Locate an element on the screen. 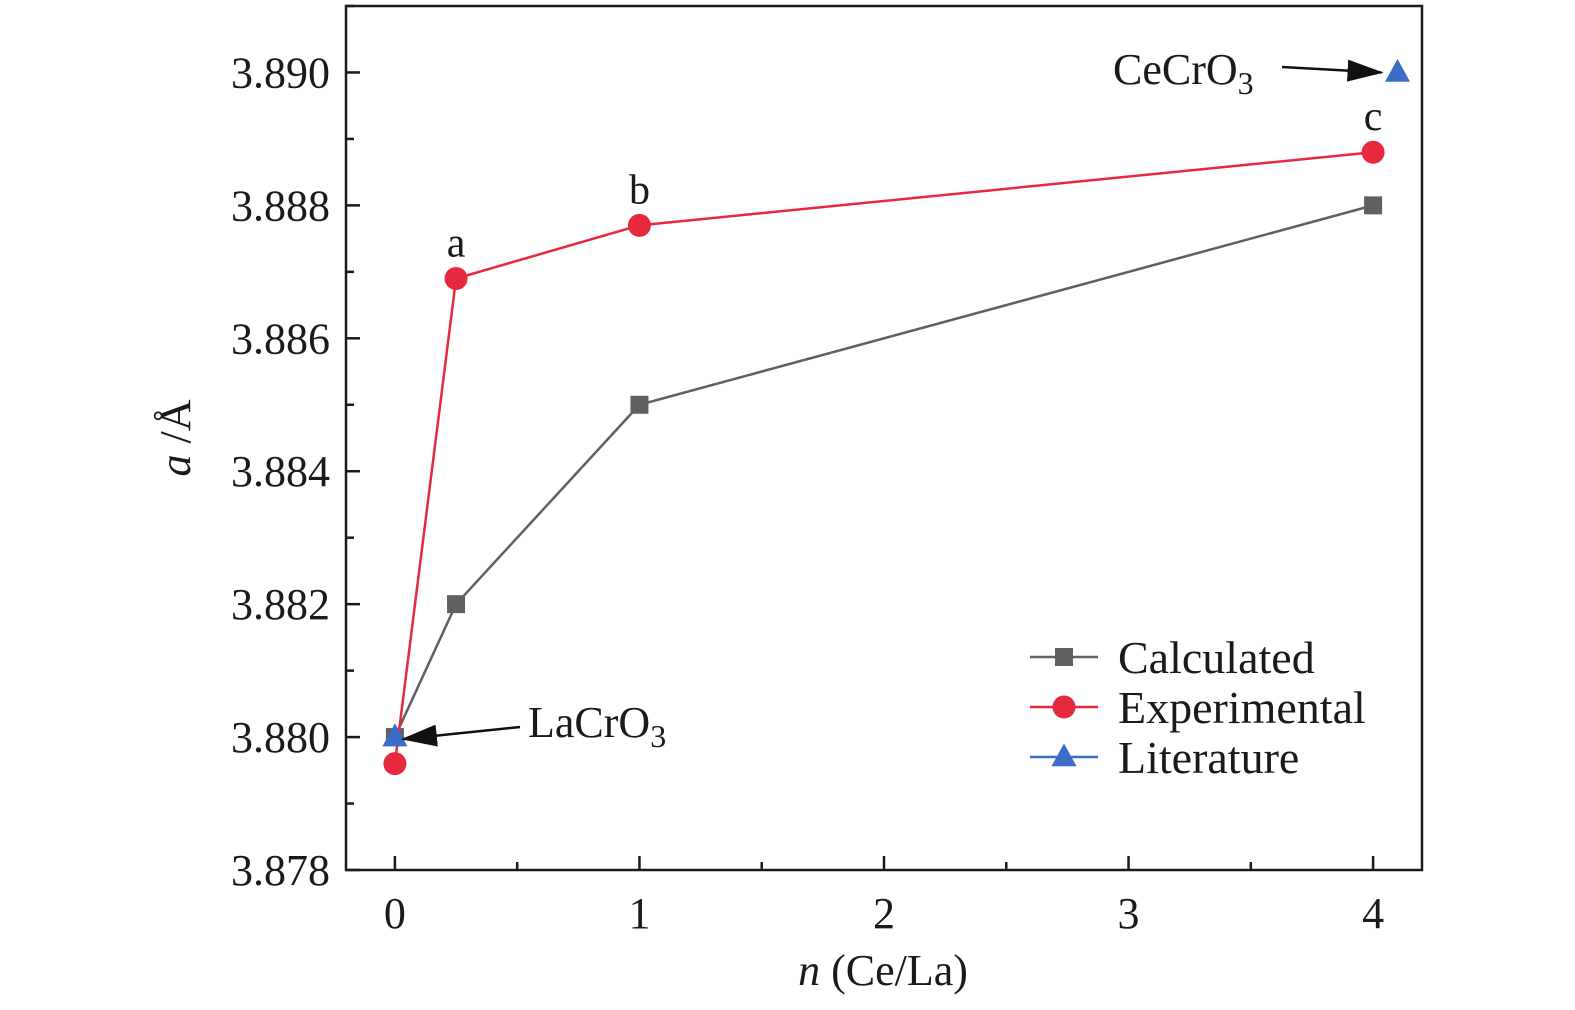  point-label-c: c is located at coordinates (1373, 117).